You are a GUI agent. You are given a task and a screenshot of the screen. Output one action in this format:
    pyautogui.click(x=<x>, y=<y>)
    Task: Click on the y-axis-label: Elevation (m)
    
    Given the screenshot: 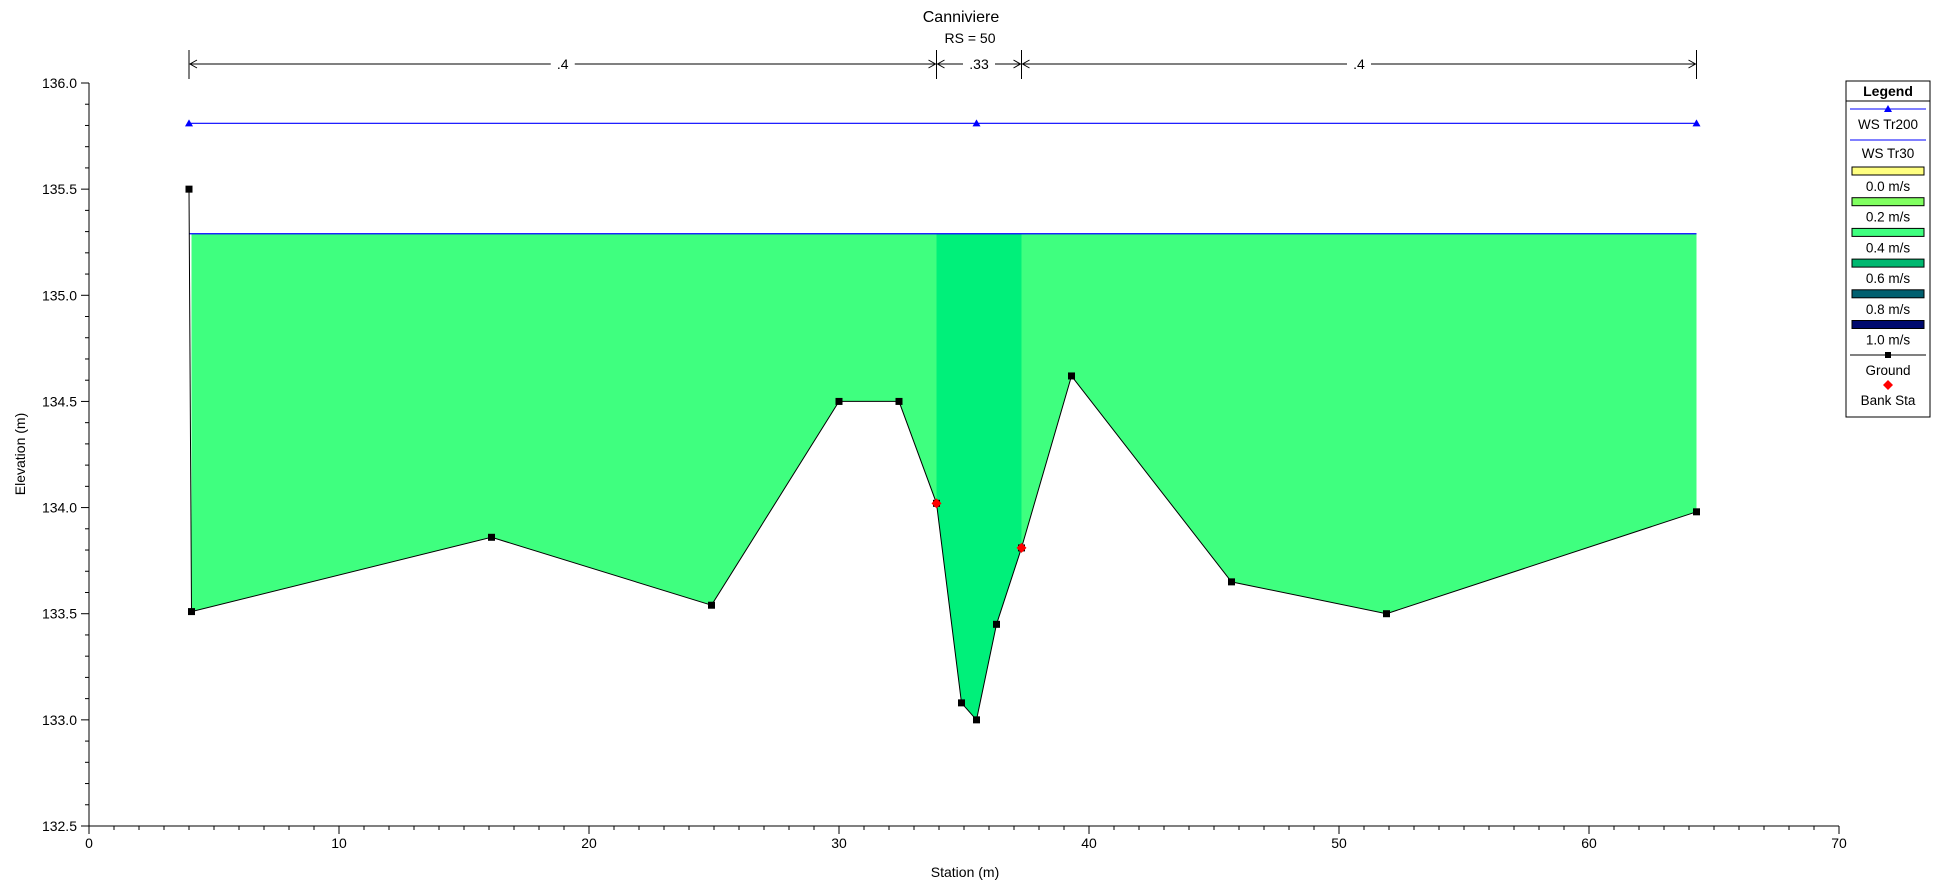 What is the action you would take?
    pyautogui.click(x=20, y=454)
    